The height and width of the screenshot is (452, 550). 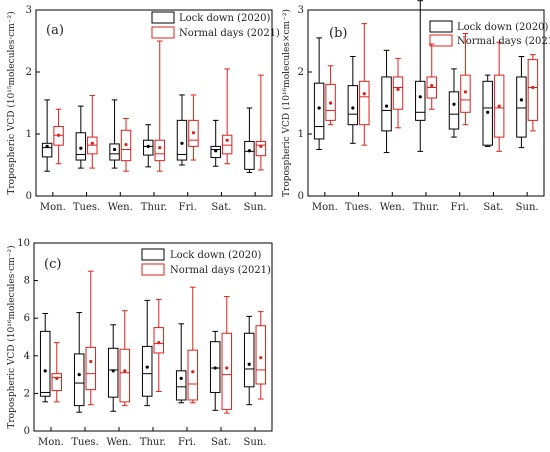 I want to click on box-normal-sun, so click(x=261, y=355).